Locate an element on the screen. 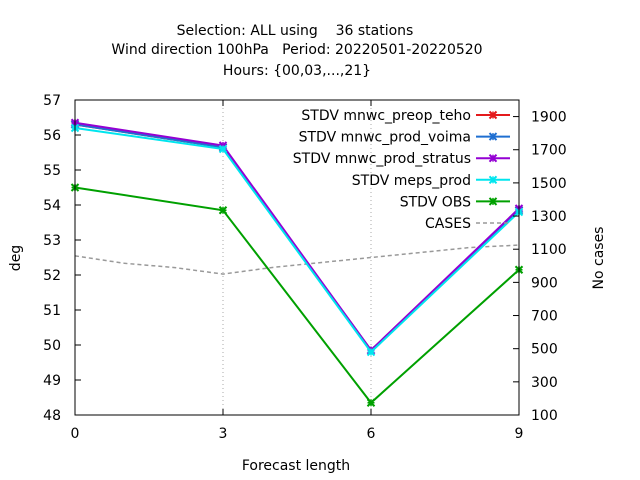  y2-tick-label: 500 is located at coordinates (544, 350).